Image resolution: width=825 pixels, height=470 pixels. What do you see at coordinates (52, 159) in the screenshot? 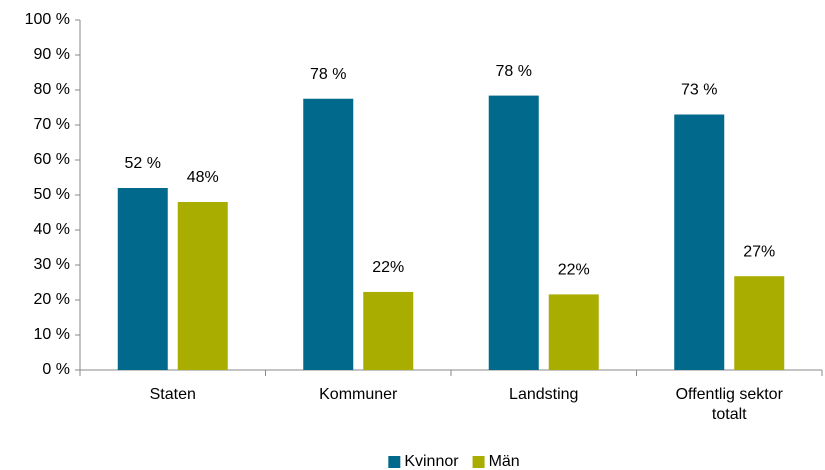
I see `y-tick-label: 60 %` at bounding box center [52, 159].